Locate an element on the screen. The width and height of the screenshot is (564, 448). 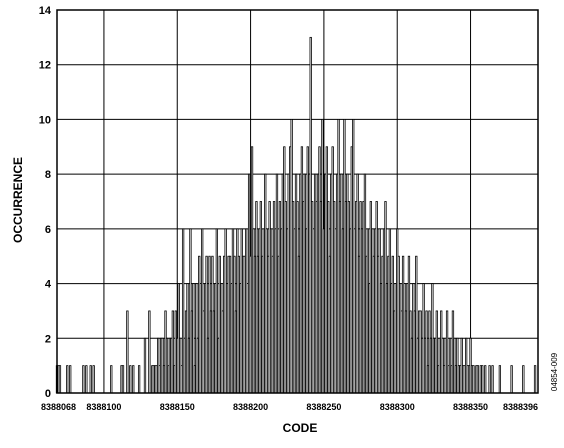
y-tick-label: 2 is located at coordinates (48, 339).